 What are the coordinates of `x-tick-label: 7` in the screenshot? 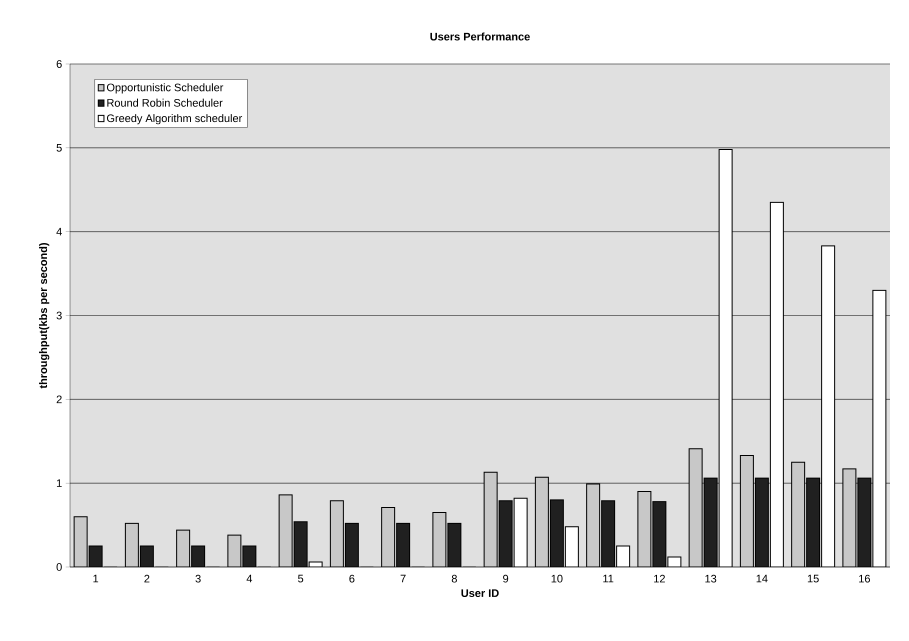 It's located at (403, 578).